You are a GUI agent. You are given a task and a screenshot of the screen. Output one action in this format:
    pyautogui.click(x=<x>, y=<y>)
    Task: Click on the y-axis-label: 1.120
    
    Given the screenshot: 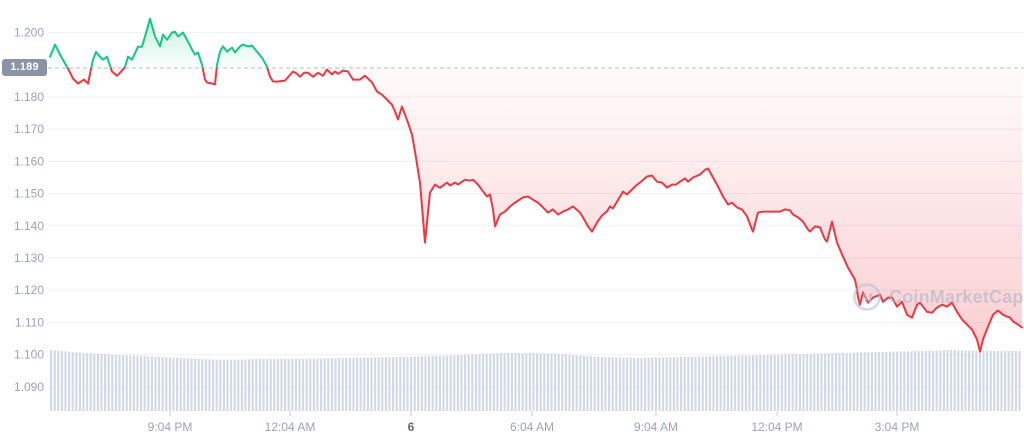 What is the action you would take?
    pyautogui.click(x=29, y=290)
    